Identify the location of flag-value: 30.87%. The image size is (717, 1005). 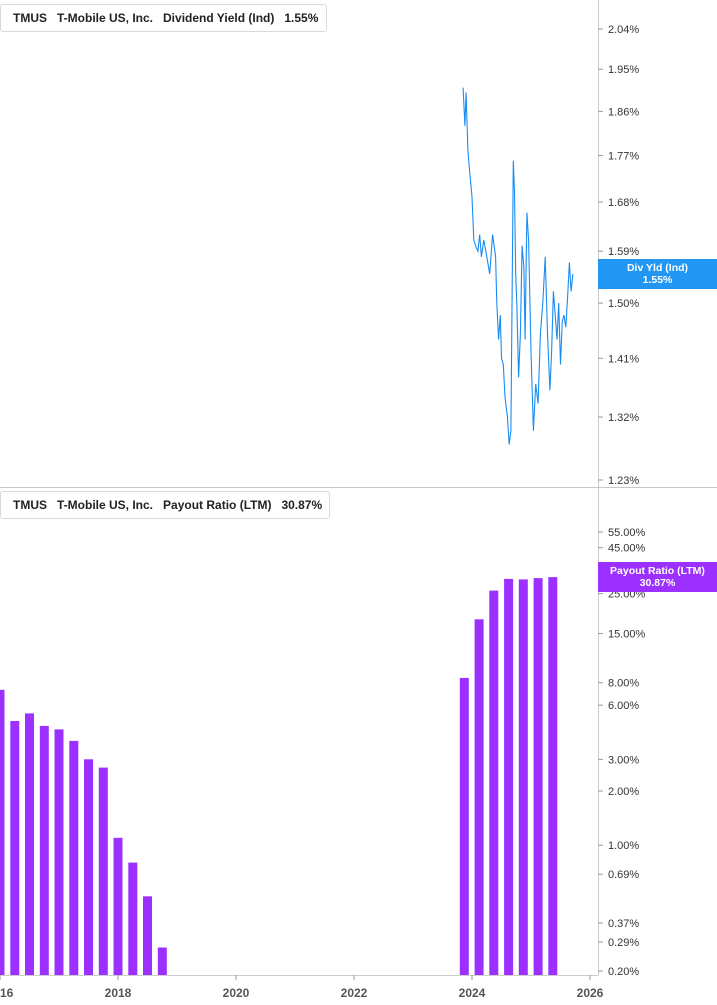
(657, 583).